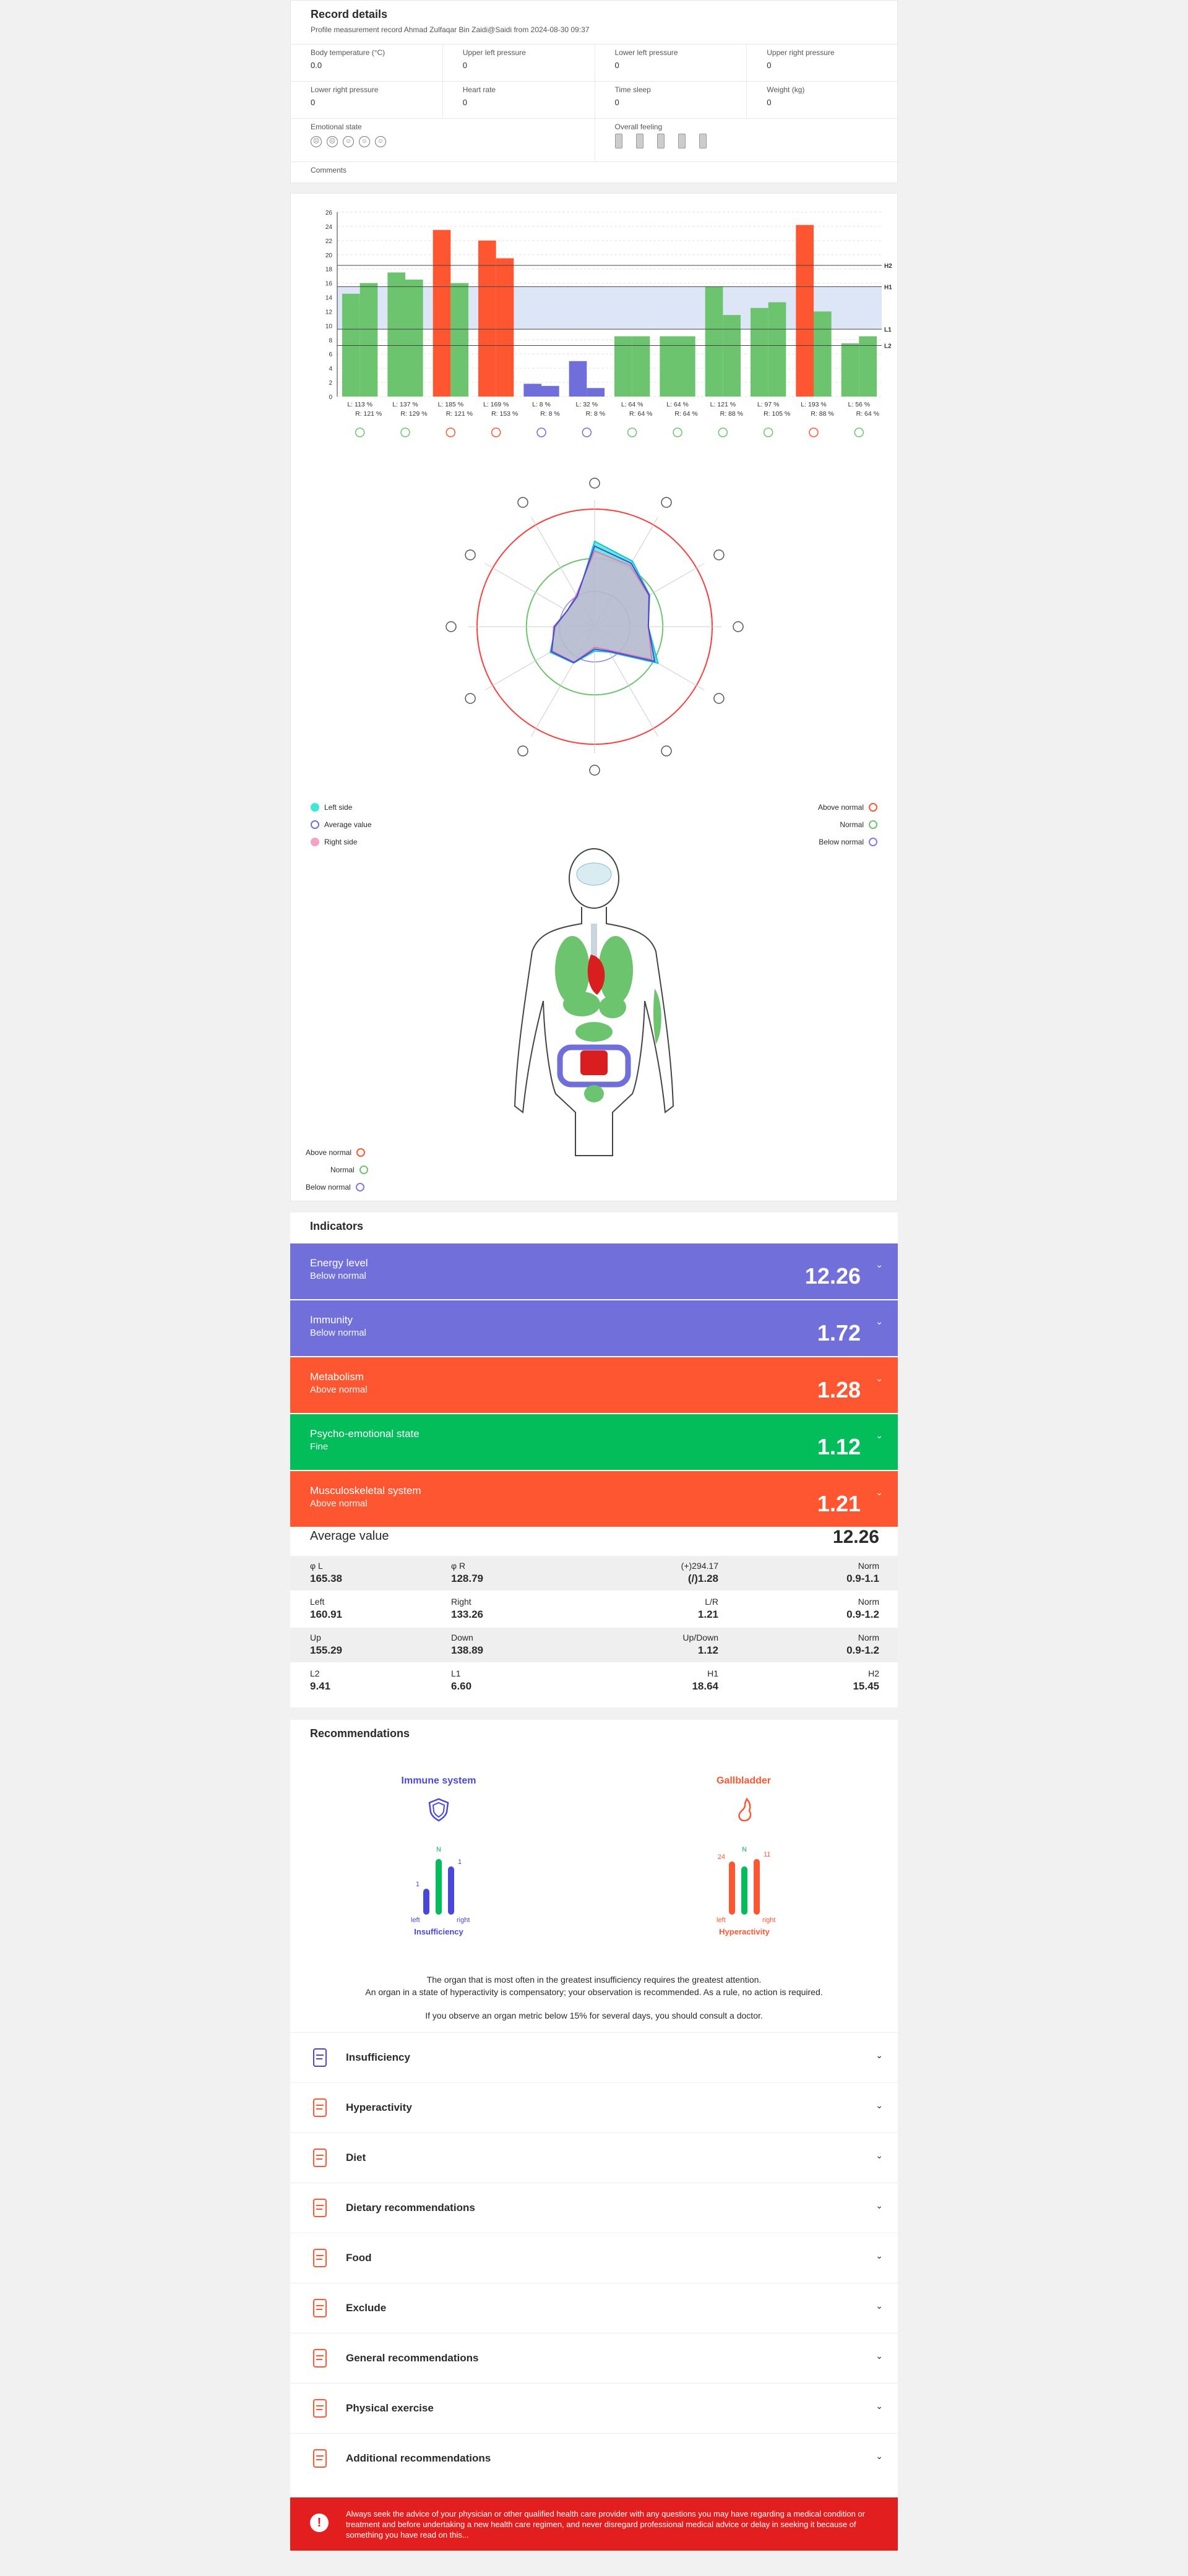 The image size is (1188, 2576). What do you see at coordinates (343, 1170) in the screenshot?
I see `legend-label: Normal` at bounding box center [343, 1170].